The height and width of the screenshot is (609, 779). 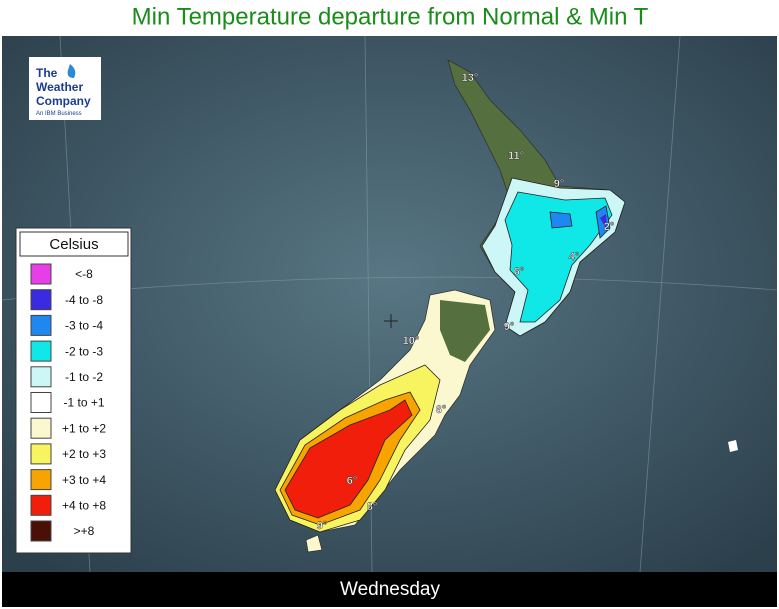 What do you see at coordinates (83, 403) in the screenshot?
I see `legend-label: -1 to +1` at bounding box center [83, 403].